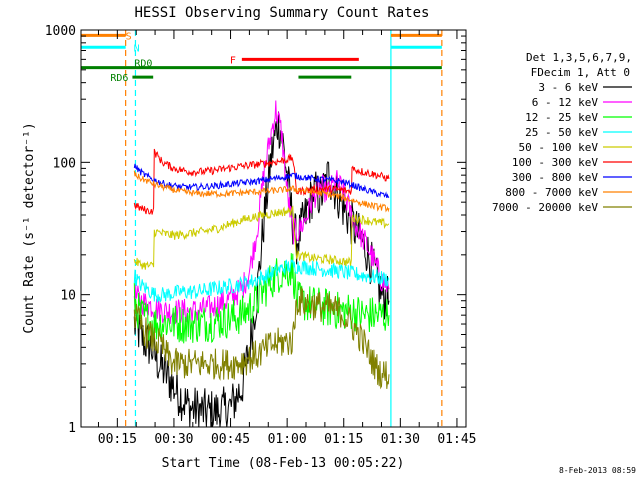  What do you see at coordinates (68, 296) in the screenshot?
I see `y-tick-label: 10` at bounding box center [68, 296].